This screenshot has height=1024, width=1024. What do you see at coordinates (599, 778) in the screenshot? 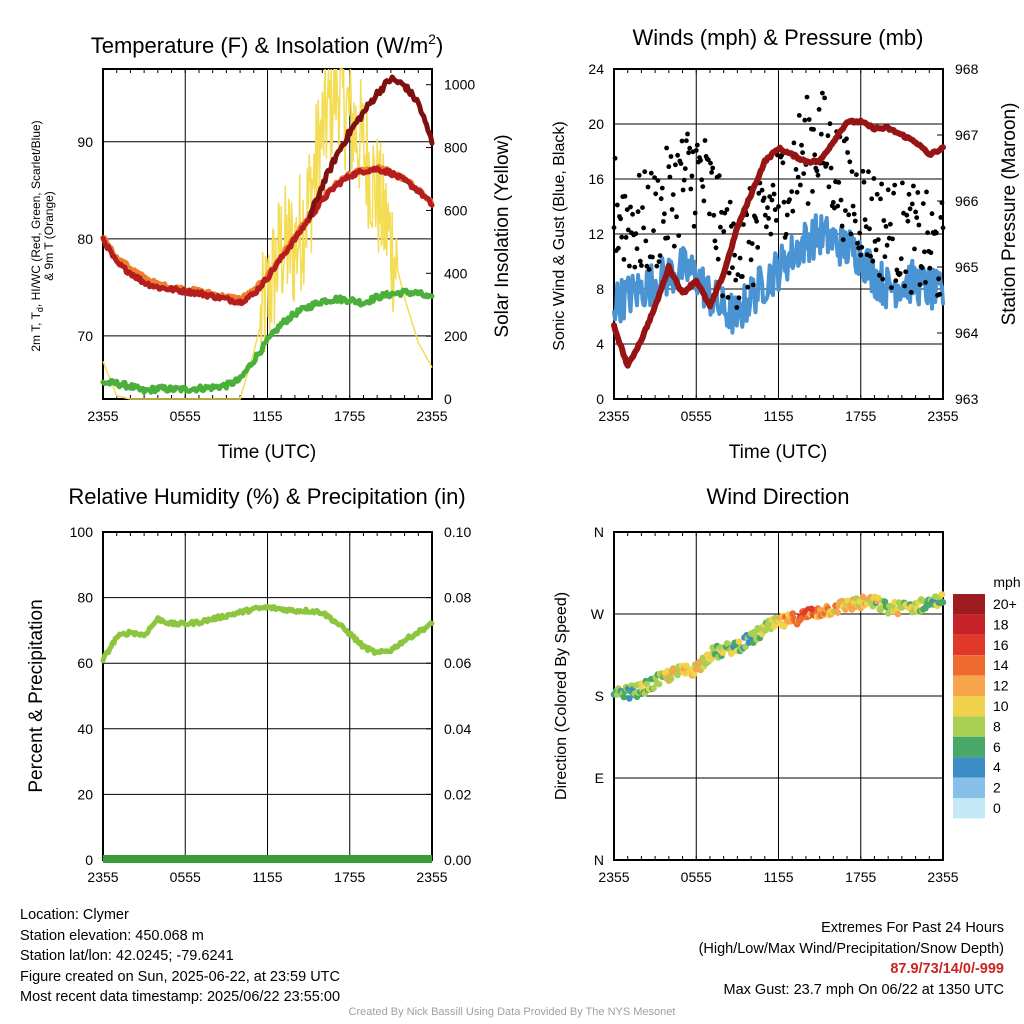
I see `dir-ytick-label: E` at bounding box center [599, 778].